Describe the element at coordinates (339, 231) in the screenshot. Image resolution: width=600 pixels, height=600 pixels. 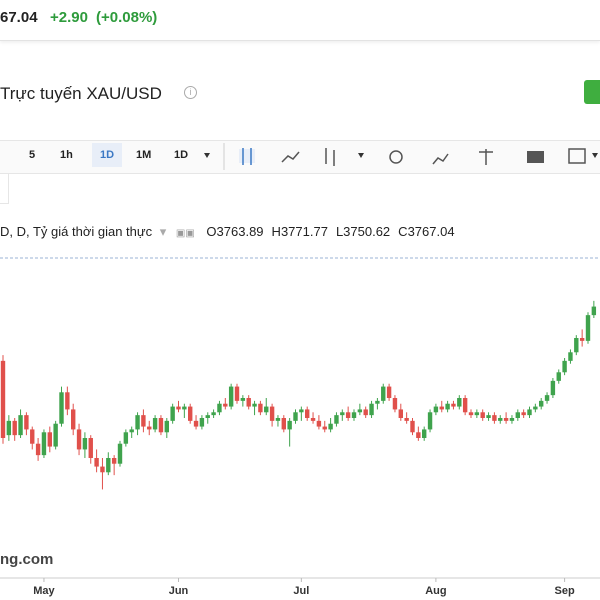
I see `ohlc-label: L` at that location.